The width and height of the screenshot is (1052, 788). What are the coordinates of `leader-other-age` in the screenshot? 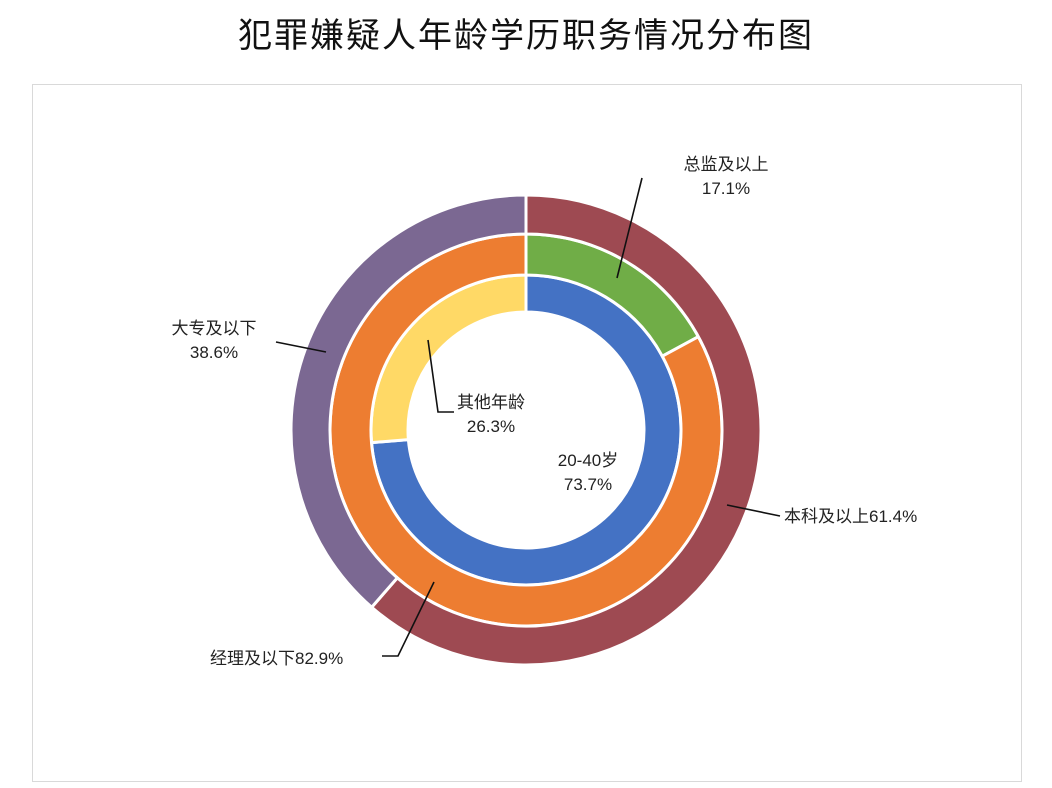 It's located at (440, 376).